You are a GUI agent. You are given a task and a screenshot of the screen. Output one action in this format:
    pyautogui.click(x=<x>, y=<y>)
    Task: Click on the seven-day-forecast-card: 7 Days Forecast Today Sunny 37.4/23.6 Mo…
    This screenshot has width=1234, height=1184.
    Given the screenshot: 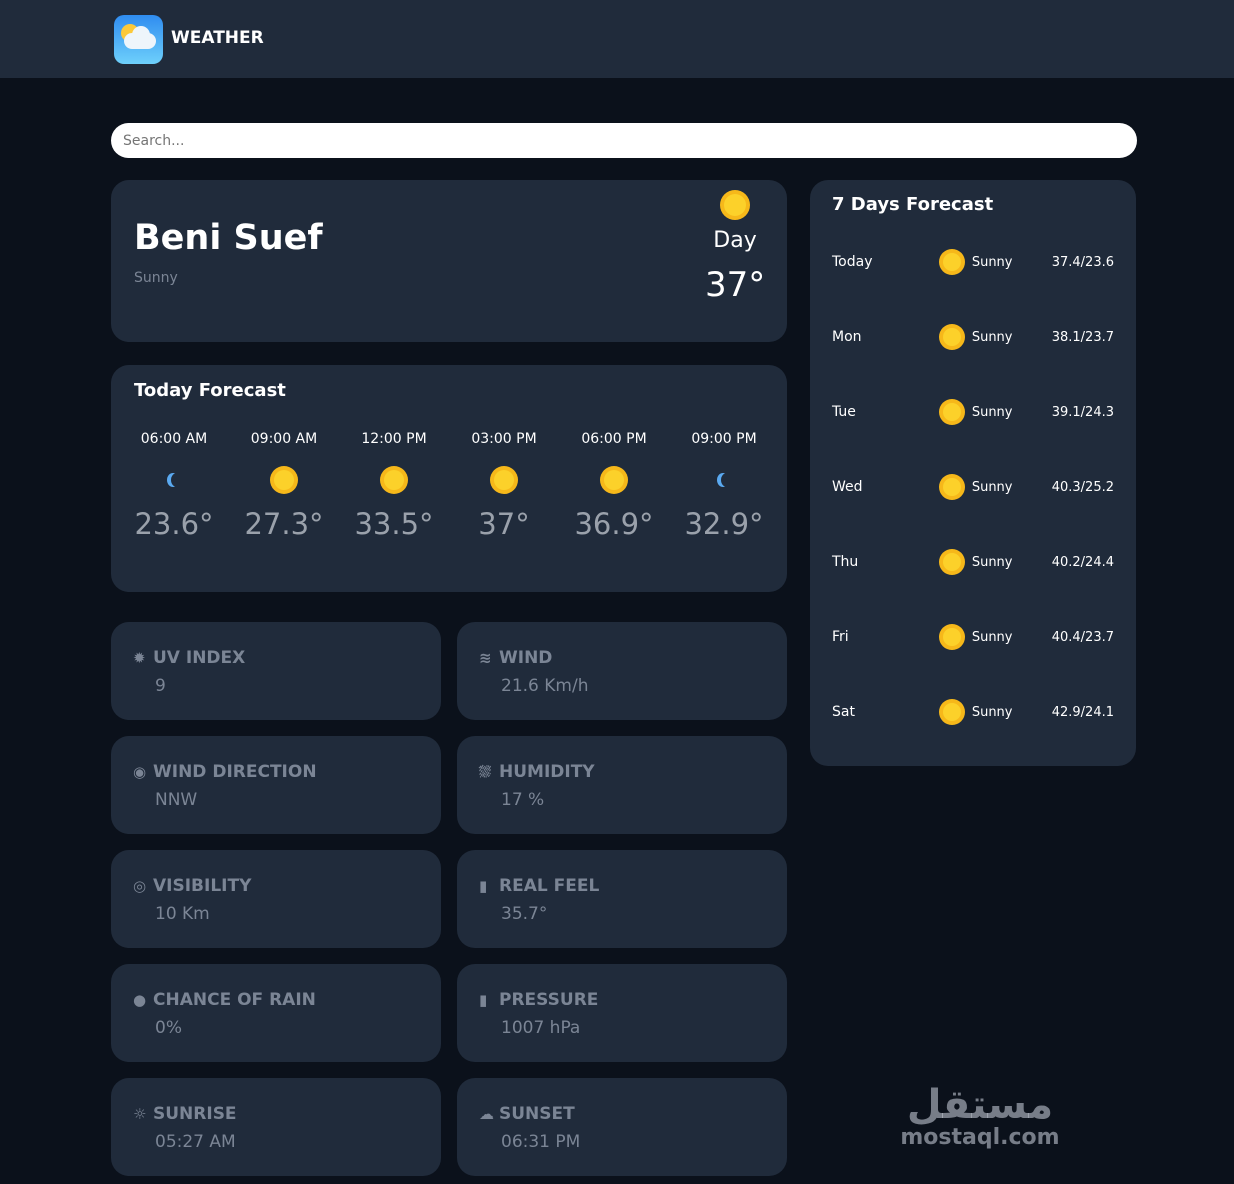 What is the action you would take?
    pyautogui.click(x=973, y=473)
    